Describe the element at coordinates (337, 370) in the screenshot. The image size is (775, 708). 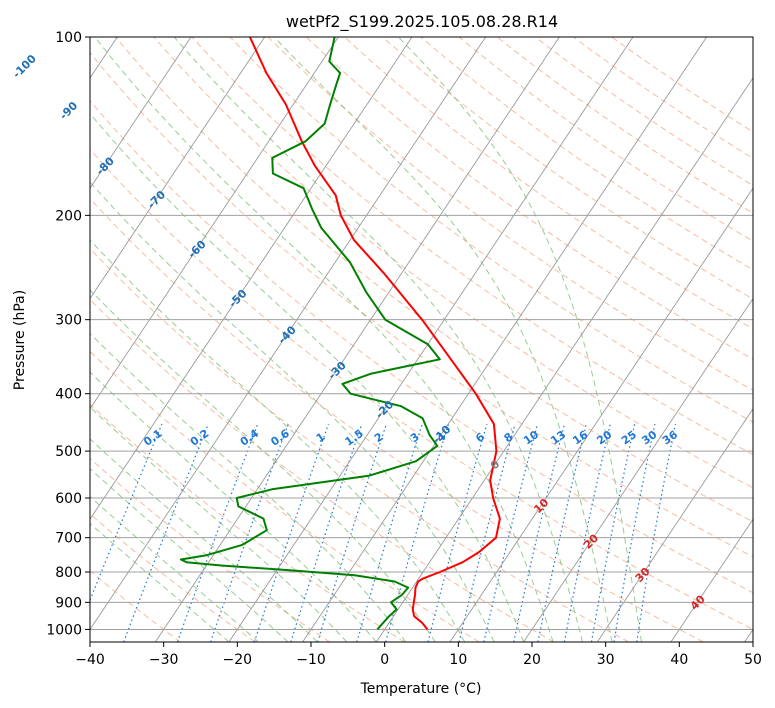
I see `isotherm-label: -30` at that location.